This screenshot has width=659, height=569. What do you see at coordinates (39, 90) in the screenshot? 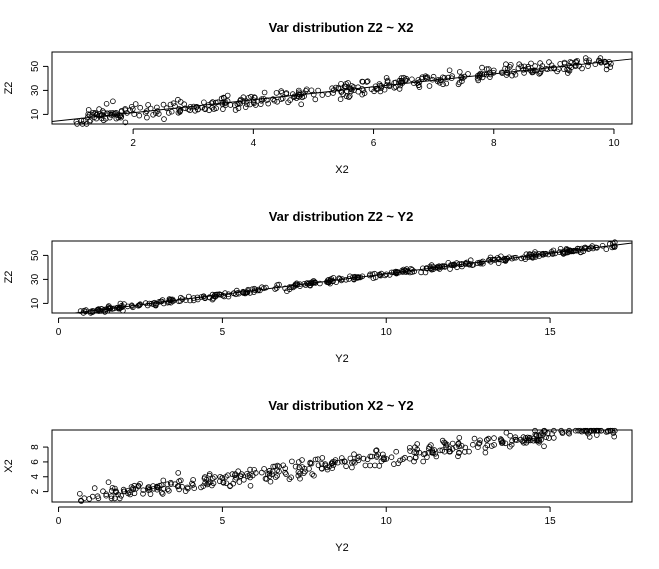
I see `y-axis: 10 30 50` at bounding box center [39, 90].